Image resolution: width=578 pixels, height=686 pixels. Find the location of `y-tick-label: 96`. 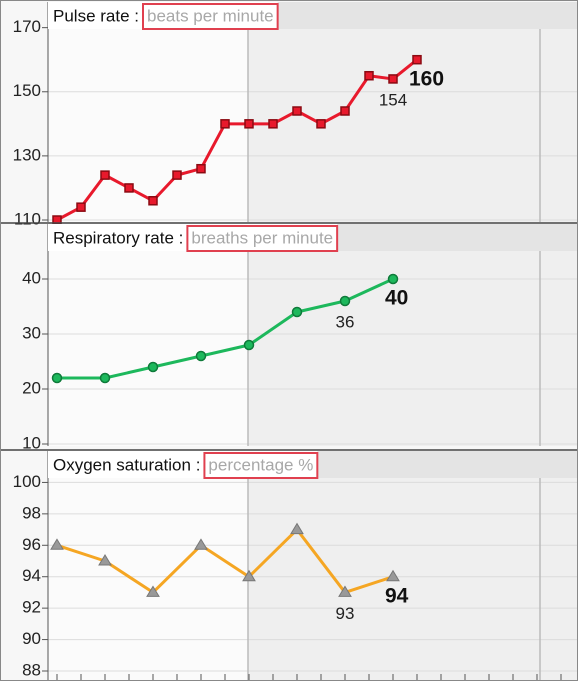

y-tick-label: 96 is located at coordinates (31, 544).